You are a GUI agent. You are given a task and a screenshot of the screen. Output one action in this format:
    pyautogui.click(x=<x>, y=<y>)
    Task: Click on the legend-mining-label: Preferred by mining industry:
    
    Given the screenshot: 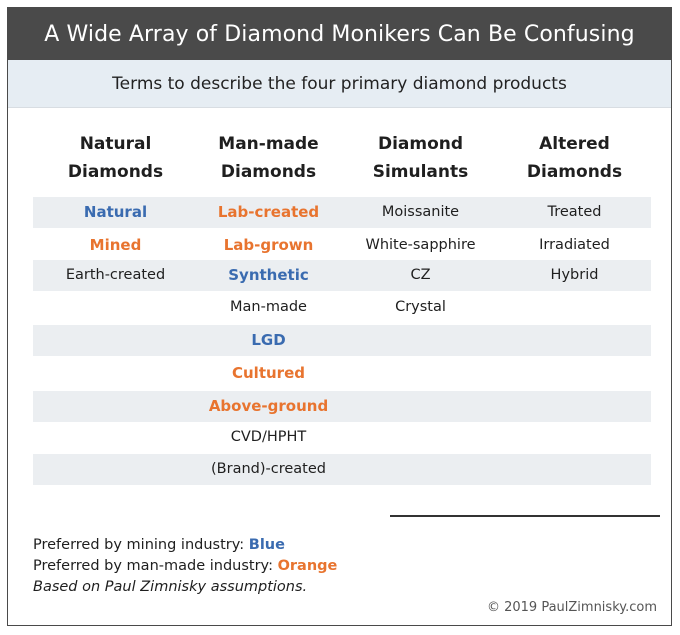 What is the action you would take?
    pyautogui.click(x=141, y=545)
    